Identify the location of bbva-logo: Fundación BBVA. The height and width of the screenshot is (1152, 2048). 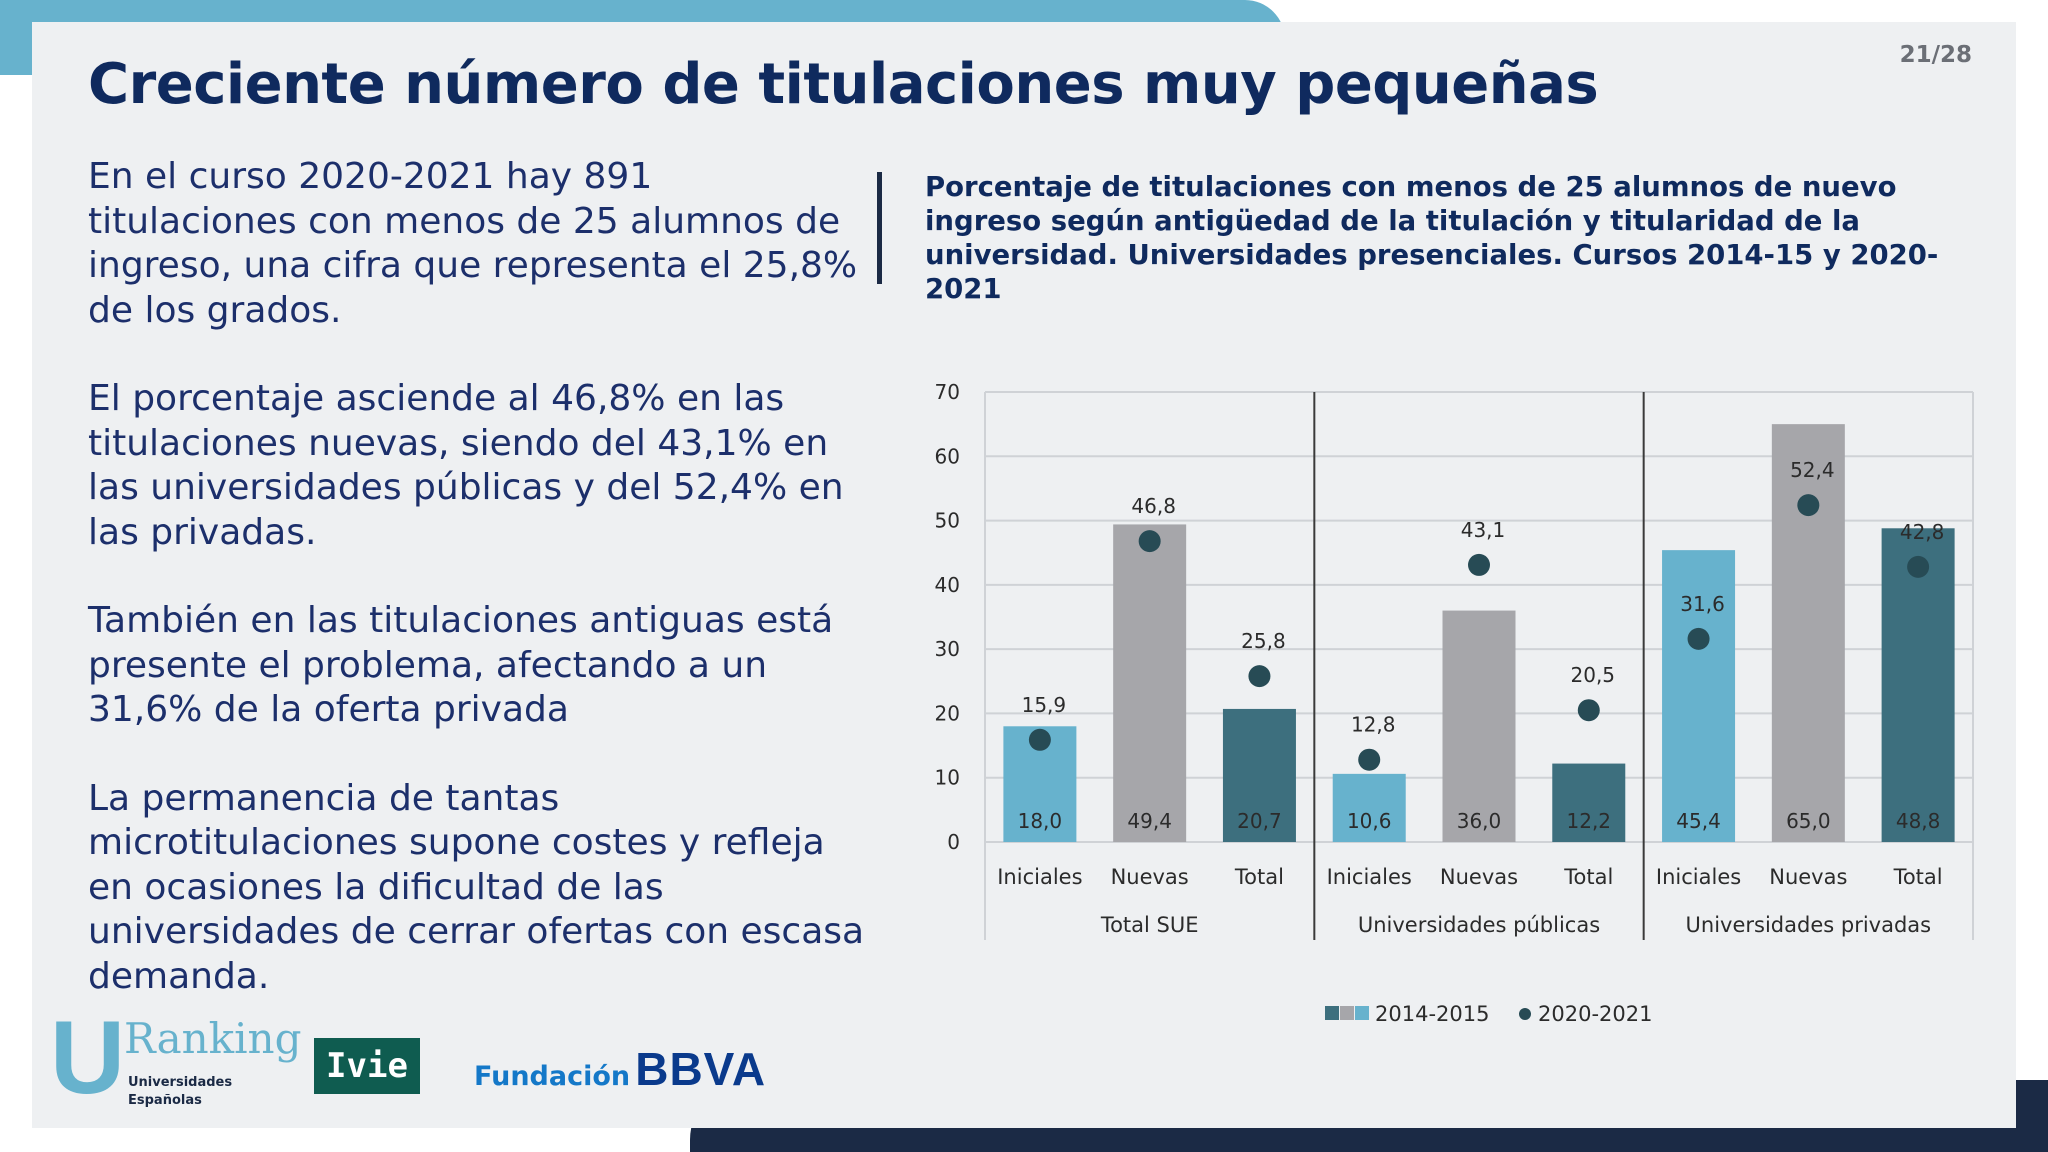
(620, 1069).